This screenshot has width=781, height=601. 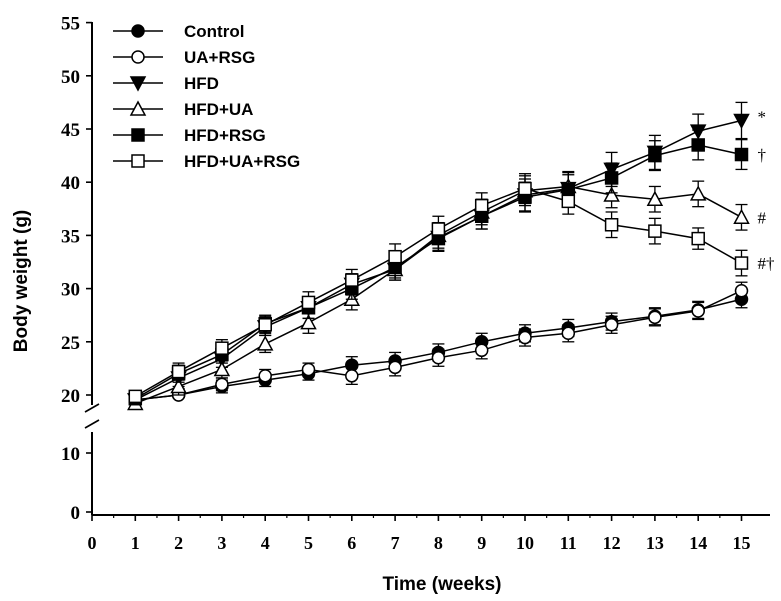 I want to click on x-tick-label: 10, so click(x=525, y=543).